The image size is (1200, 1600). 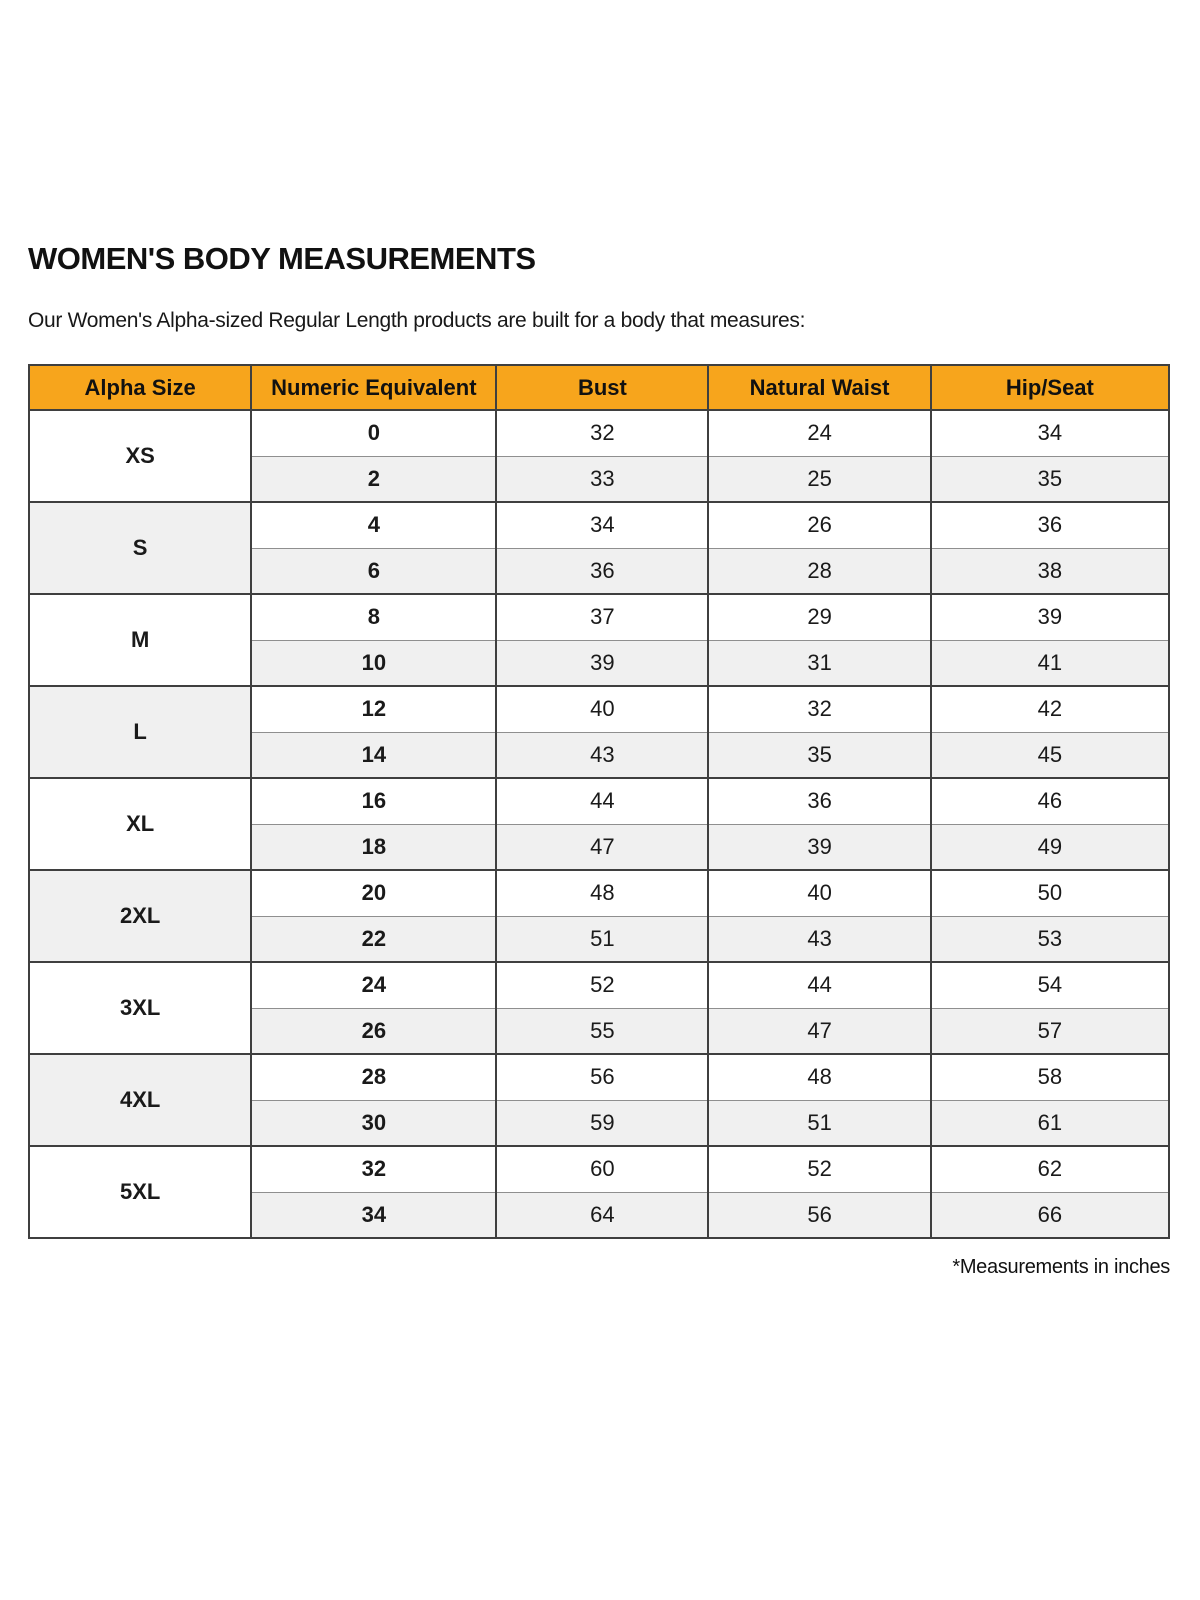 I want to click on table-row: 10 39 31 41, so click(x=600, y=663).